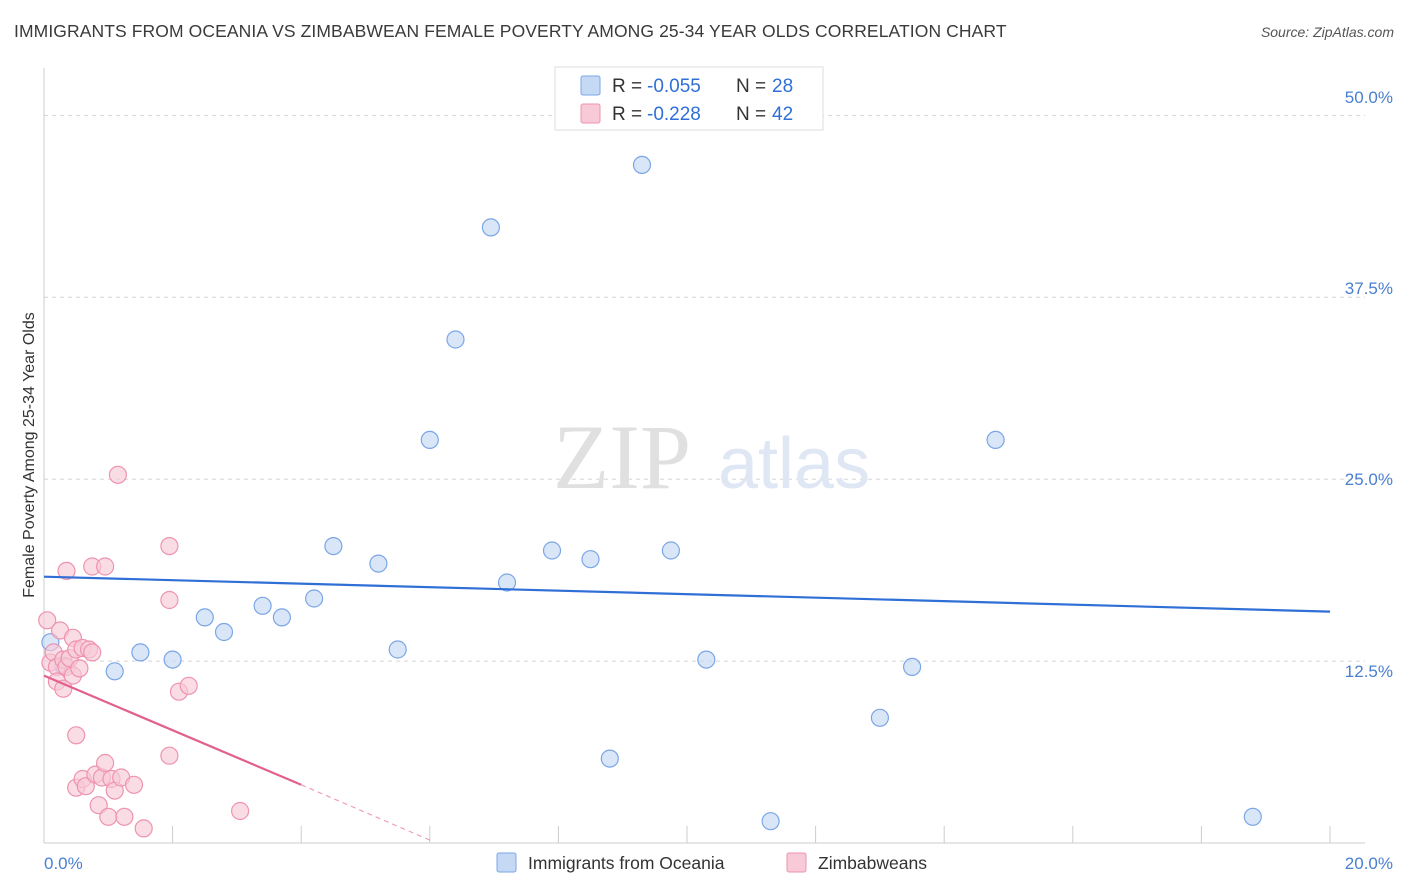 The width and height of the screenshot is (1406, 892). What do you see at coordinates (687, 594) in the screenshot?
I see `trend-line-oceania` at bounding box center [687, 594].